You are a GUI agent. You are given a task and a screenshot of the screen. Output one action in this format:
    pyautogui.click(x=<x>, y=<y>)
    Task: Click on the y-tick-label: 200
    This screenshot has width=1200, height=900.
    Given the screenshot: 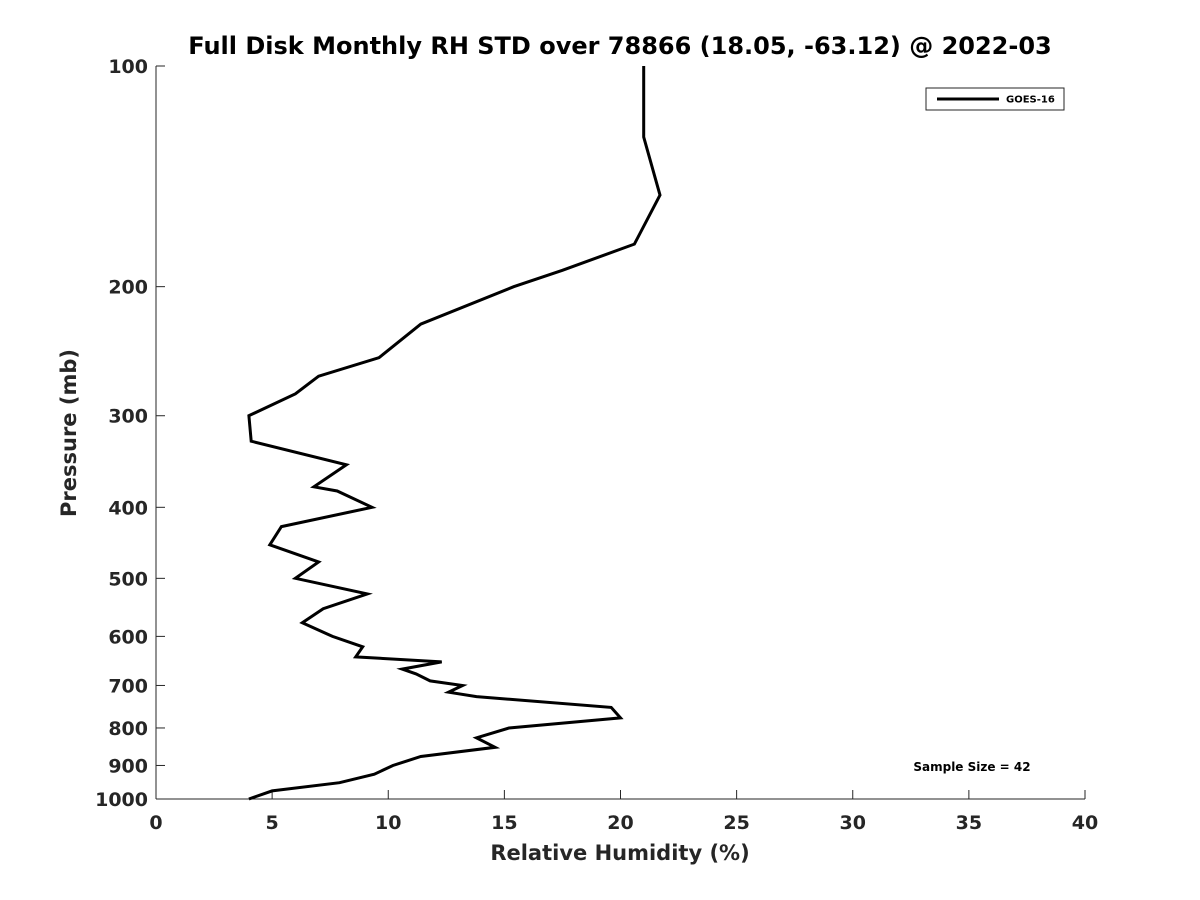 What is the action you would take?
    pyautogui.click(x=128, y=288)
    